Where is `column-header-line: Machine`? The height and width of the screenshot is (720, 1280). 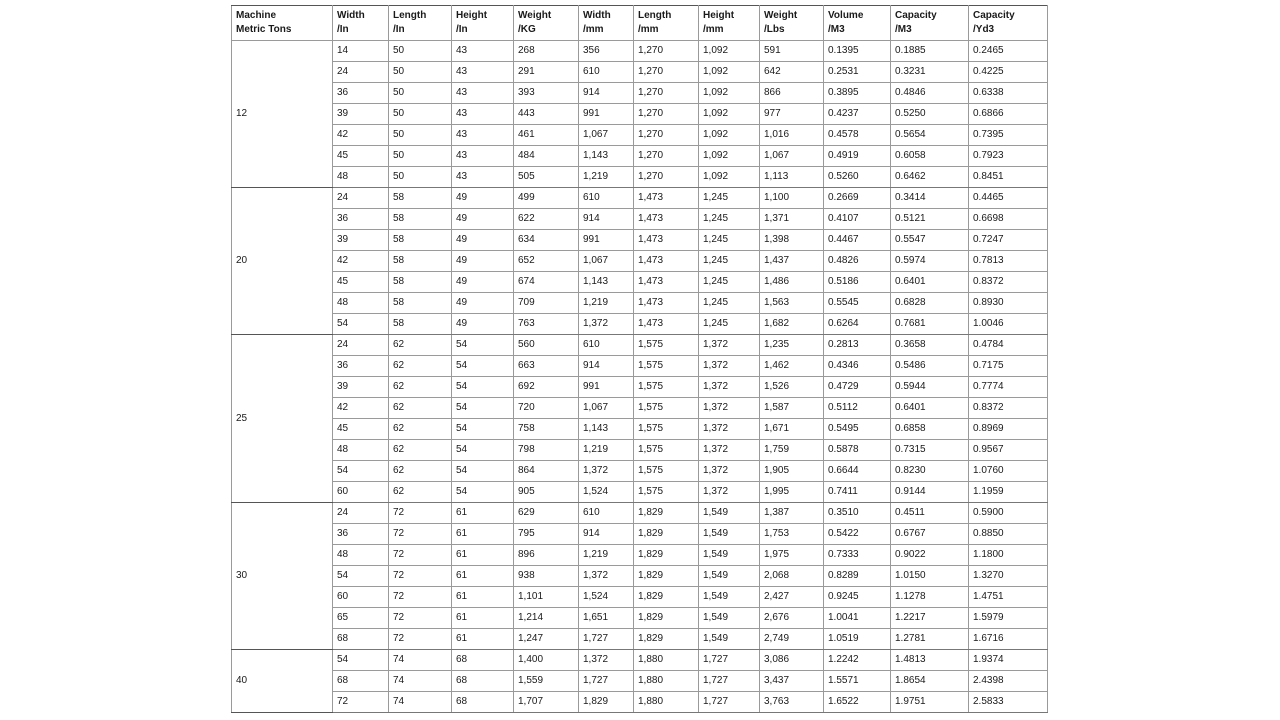 column-header-line: Machine is located at coordinates (256, 15).